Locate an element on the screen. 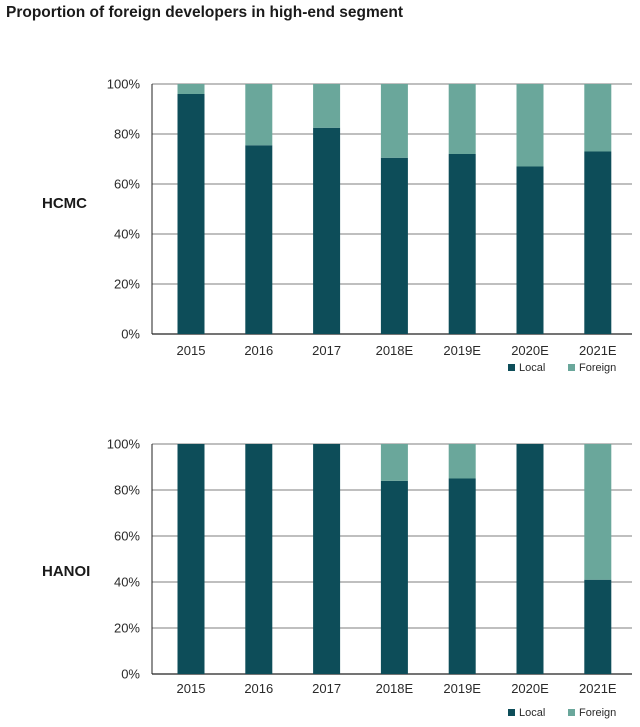 This screenshot has width=640, height=727. hcmc-y-tick-label: 60% is located at coordinates (127, 184).